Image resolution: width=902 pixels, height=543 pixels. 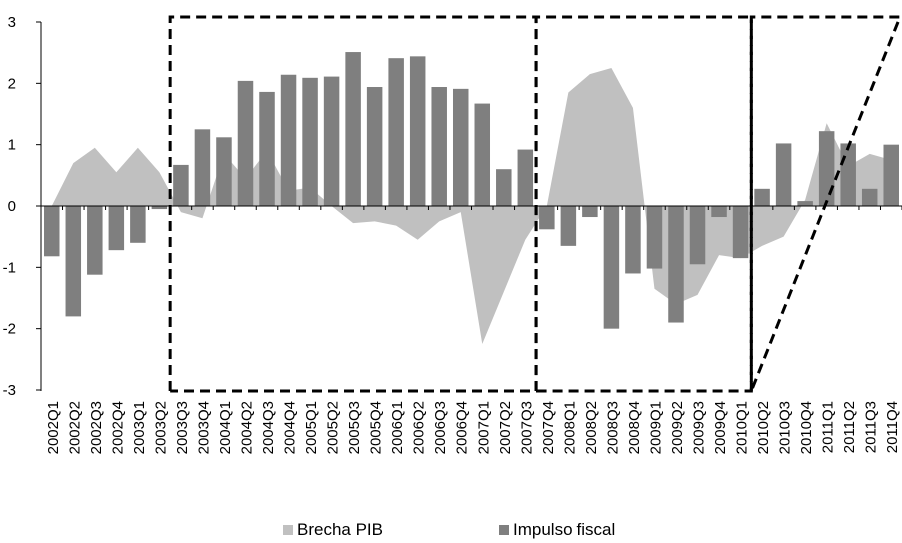 What do you see at coordinates (526, 427) in the screenshot?
I see `x-tick-label: 2007Q3` at bounding box center [526, 427].